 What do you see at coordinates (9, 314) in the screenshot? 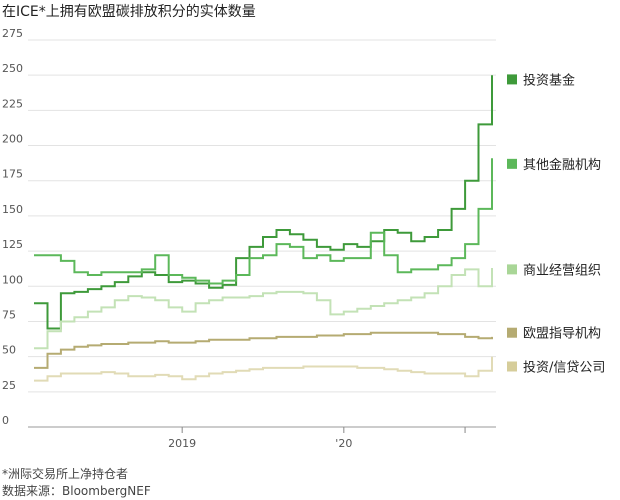
I see `y-tick-label: 75` at bounding box center [9, 314].